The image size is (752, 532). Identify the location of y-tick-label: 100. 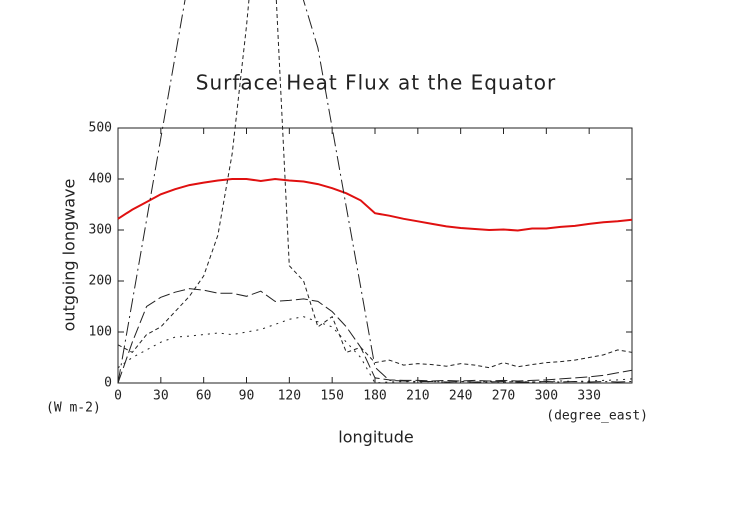
(100, 332).